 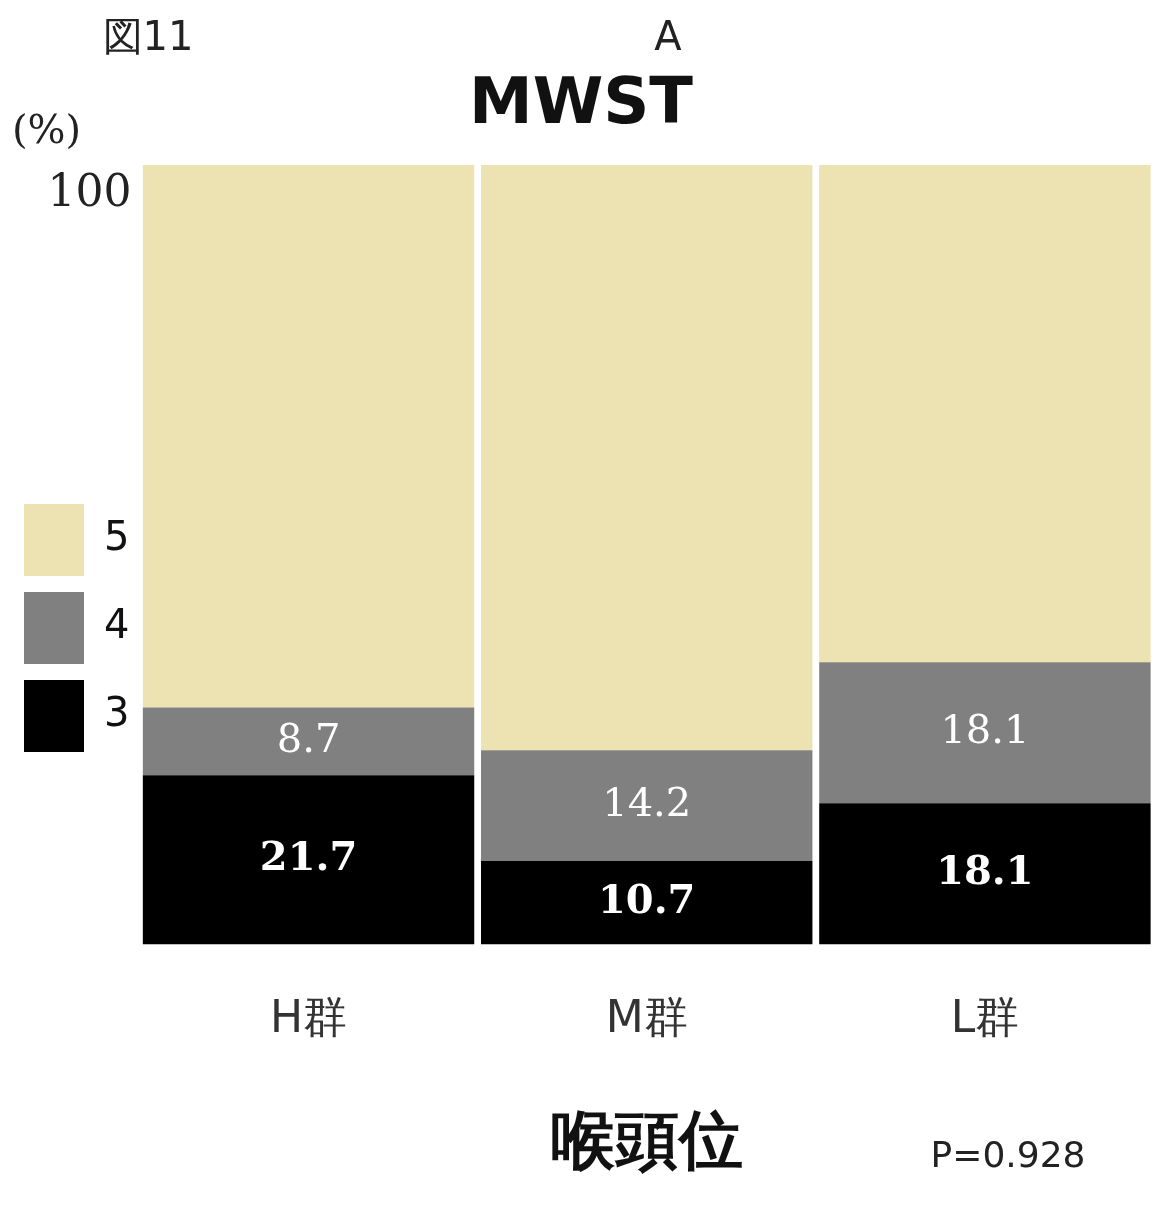 What do you see at coordinates (1008, 1155) in the screenshot?
I see `text: P=0.928` at bounding box center [1008, 1155].